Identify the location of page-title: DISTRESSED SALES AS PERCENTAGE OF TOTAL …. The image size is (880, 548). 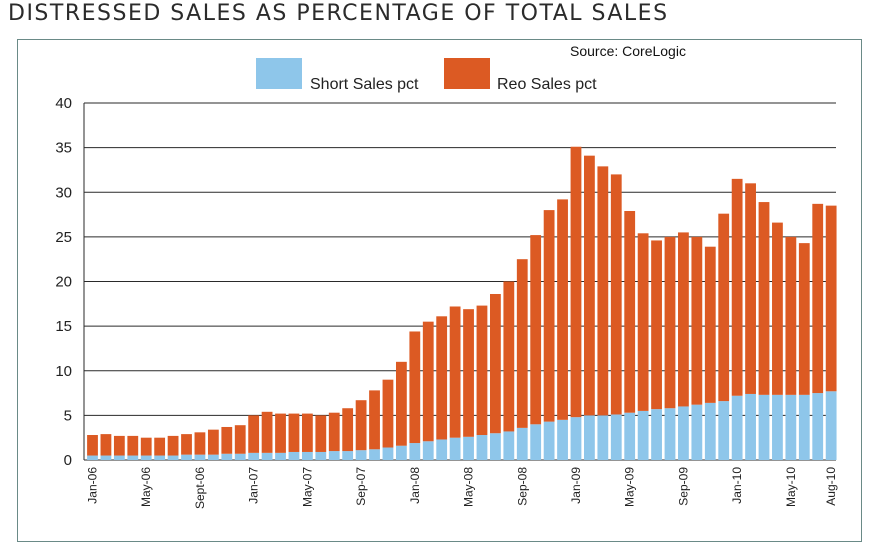
(338, 13).